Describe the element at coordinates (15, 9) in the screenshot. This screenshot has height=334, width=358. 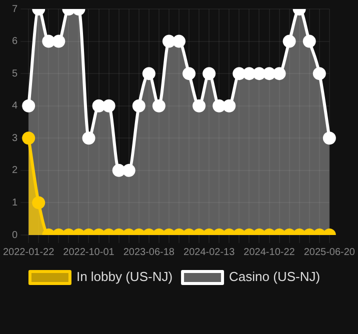
I see `y-tick-label: 7` at that location.